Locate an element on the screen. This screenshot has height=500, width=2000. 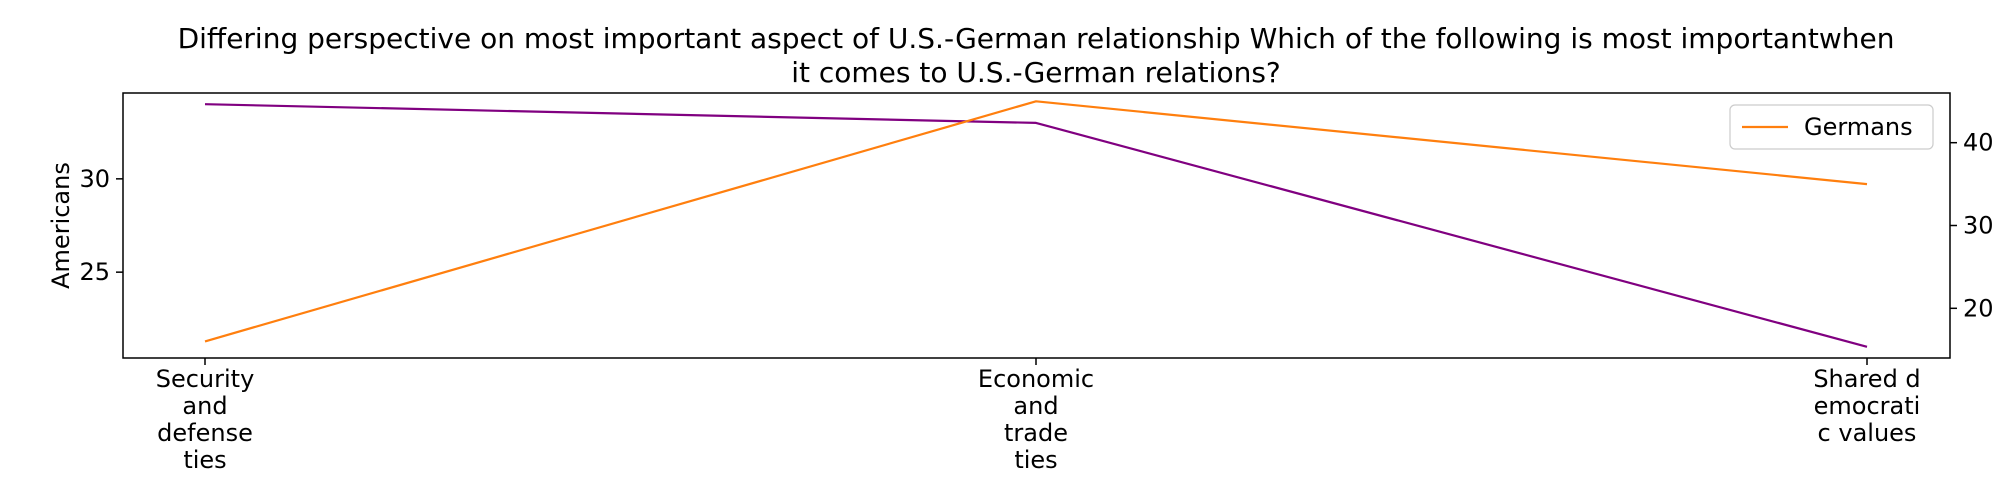
chart-title-line-2: it comes to U.S.-German relations? is located at coordinates (1036, 72).